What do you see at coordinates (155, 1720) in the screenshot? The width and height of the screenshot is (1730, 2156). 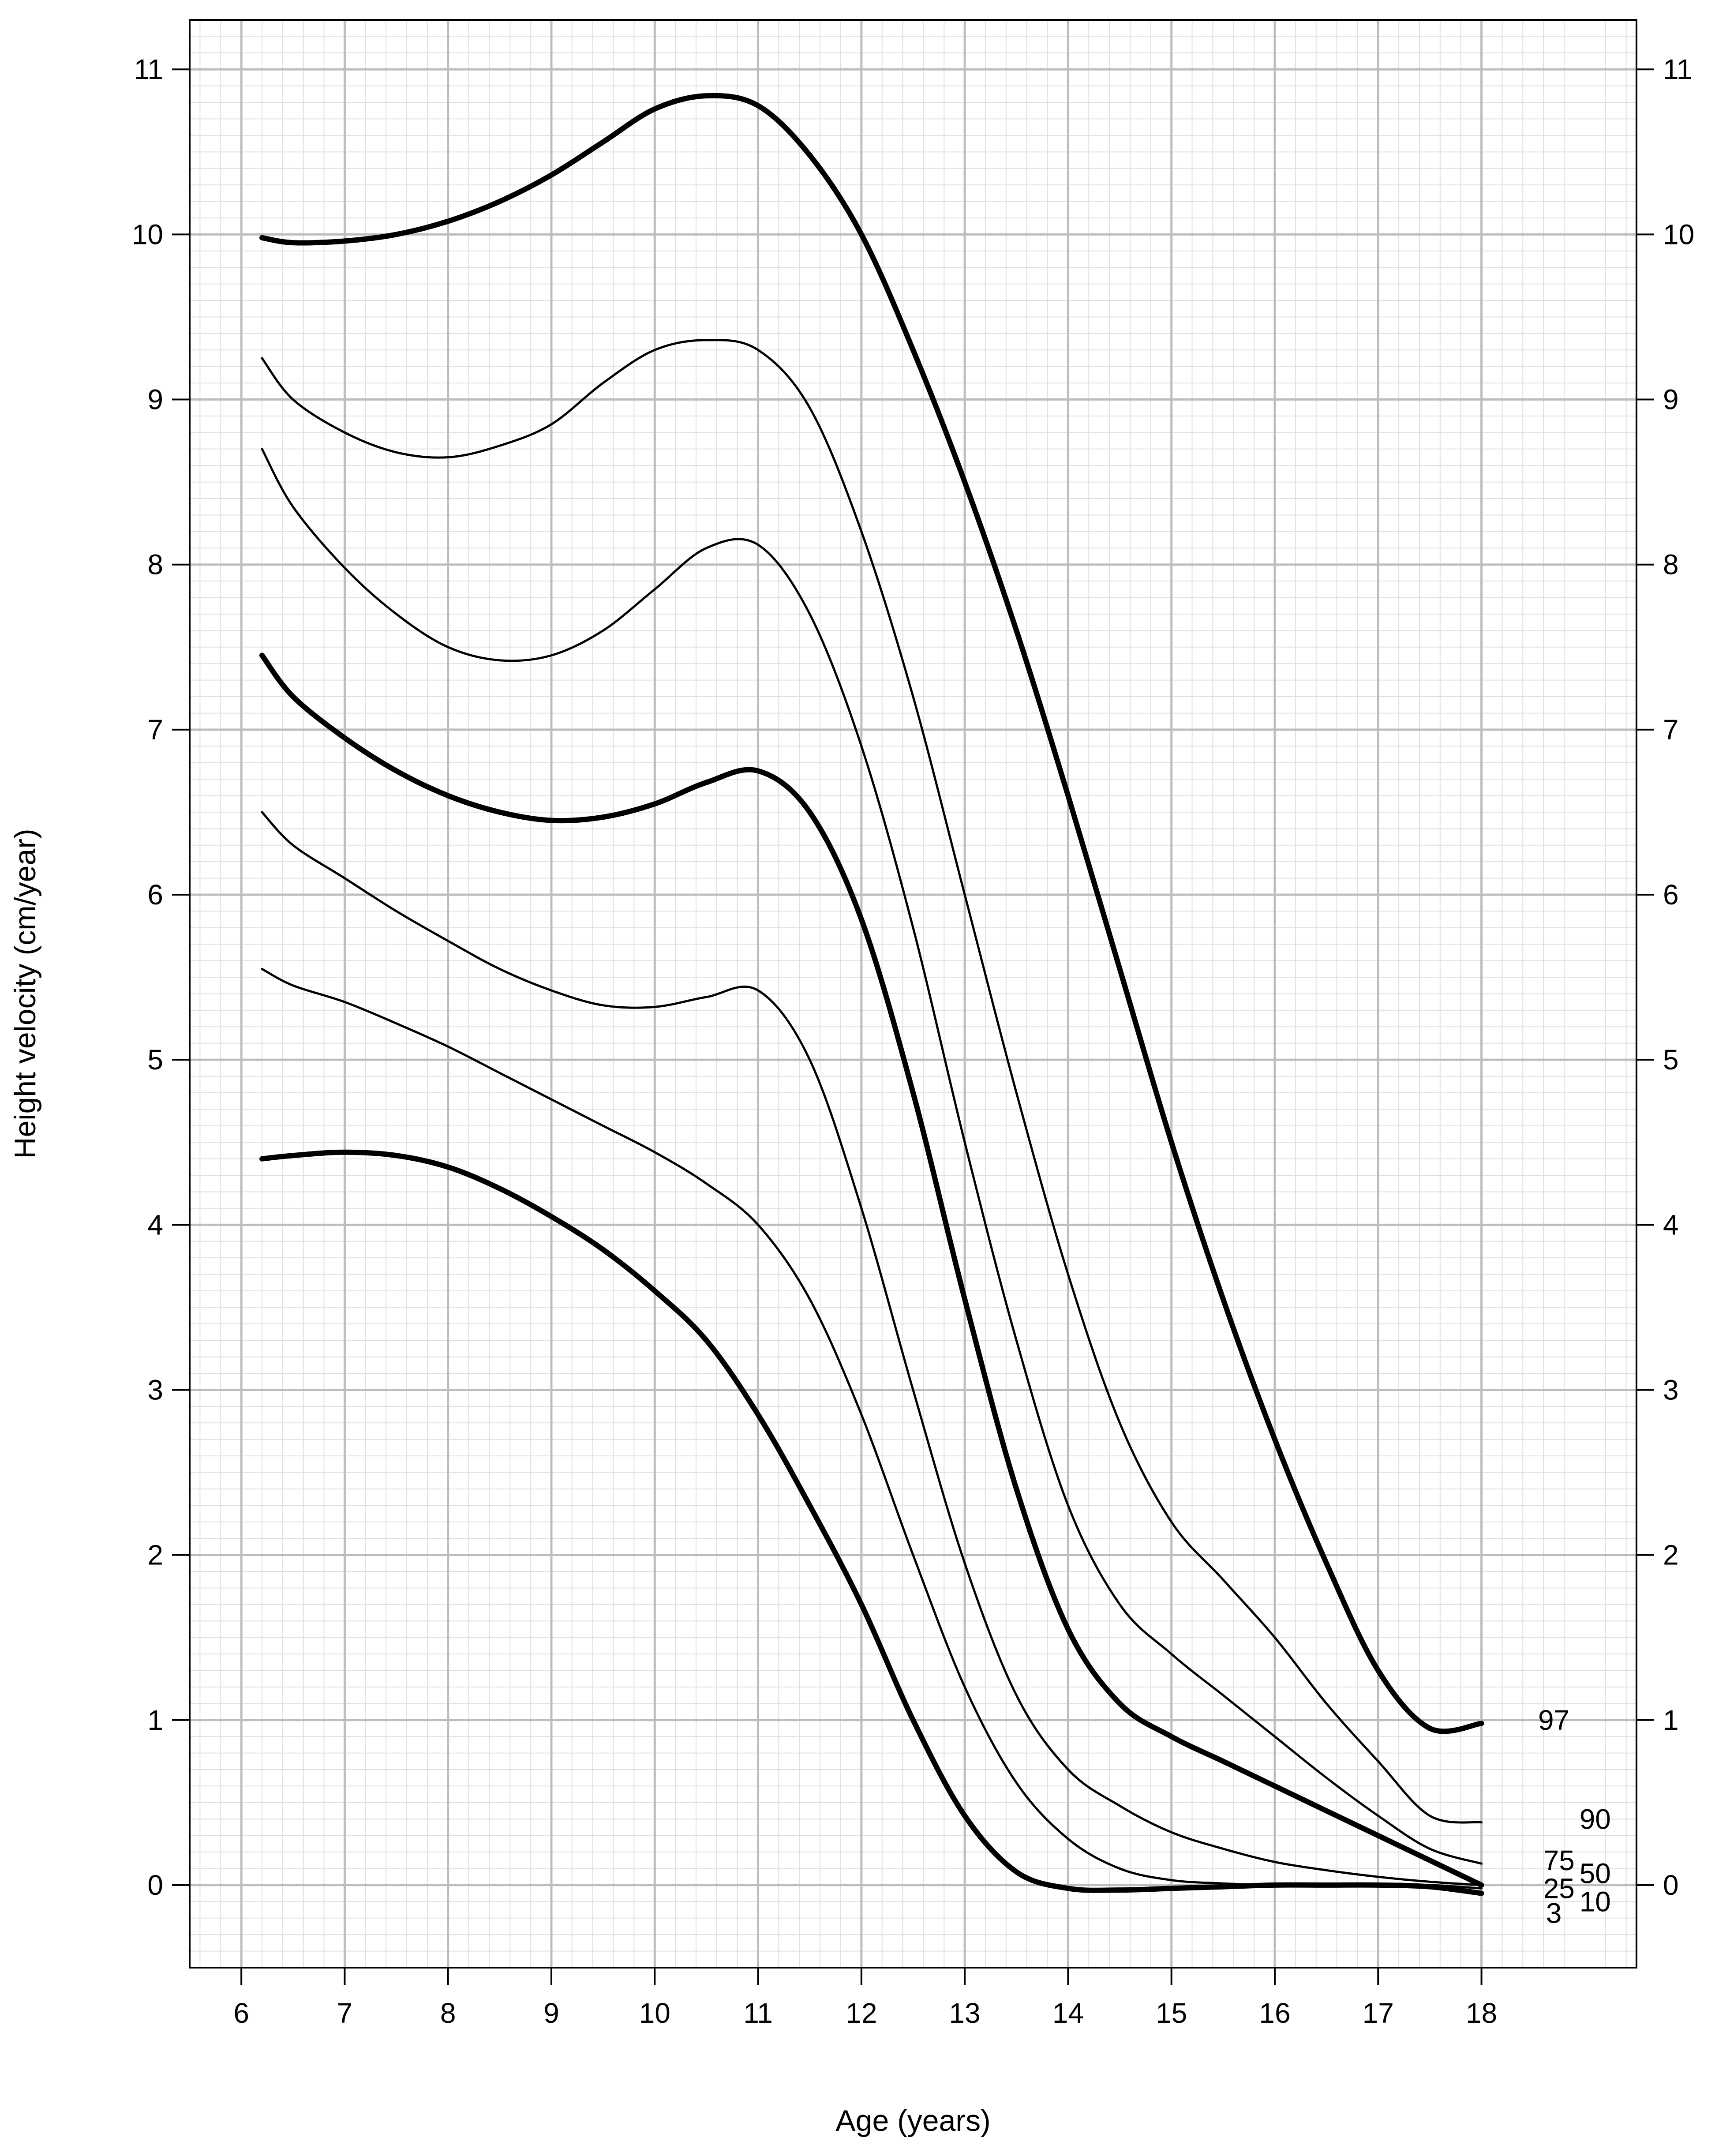 I see `y-tick-label-left: 1` at bounding box center [155, 1720].